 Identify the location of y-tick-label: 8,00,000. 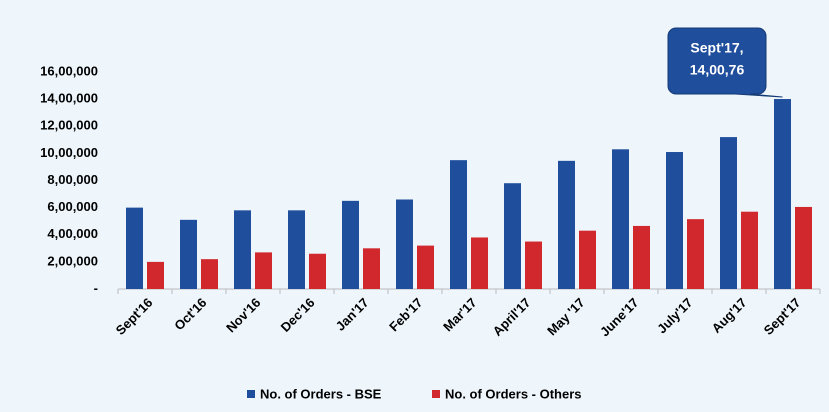
(72, 179).